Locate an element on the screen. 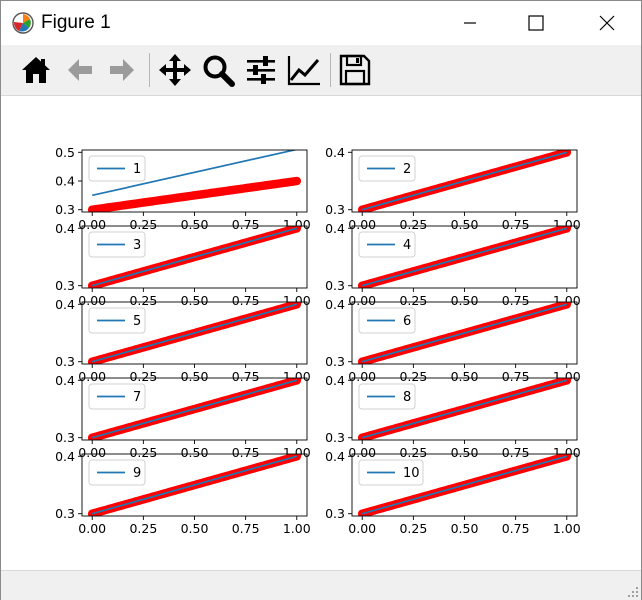 The height and width of the screenshot is (600, 642). maximize-button is located at coordinates (536, 23).